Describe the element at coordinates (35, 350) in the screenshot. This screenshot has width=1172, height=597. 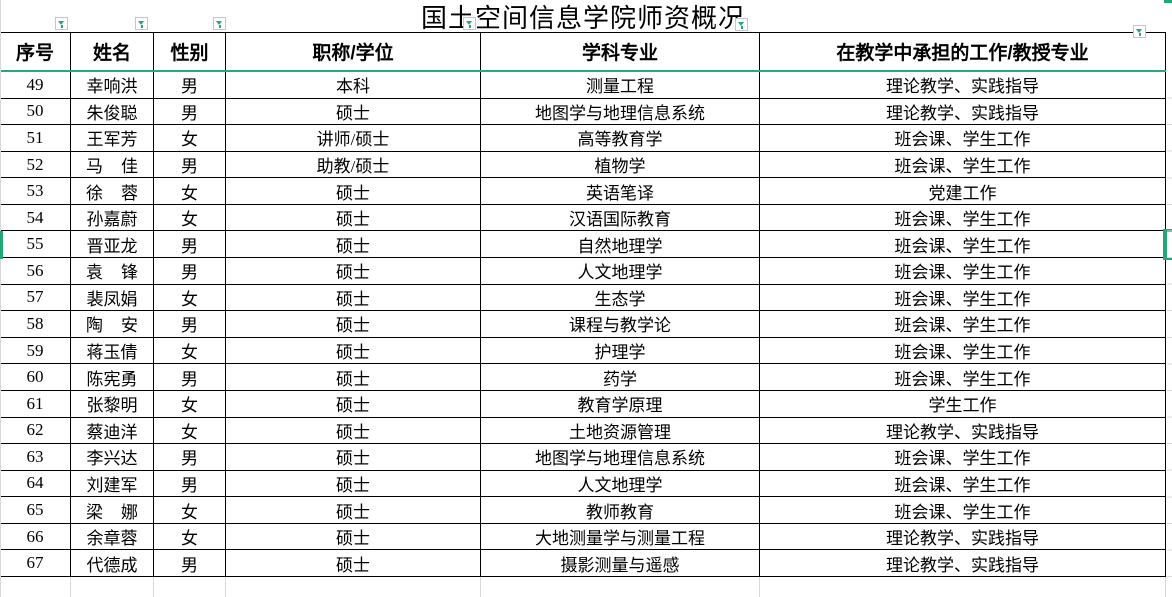
I see `cell-no: 59` at that location.